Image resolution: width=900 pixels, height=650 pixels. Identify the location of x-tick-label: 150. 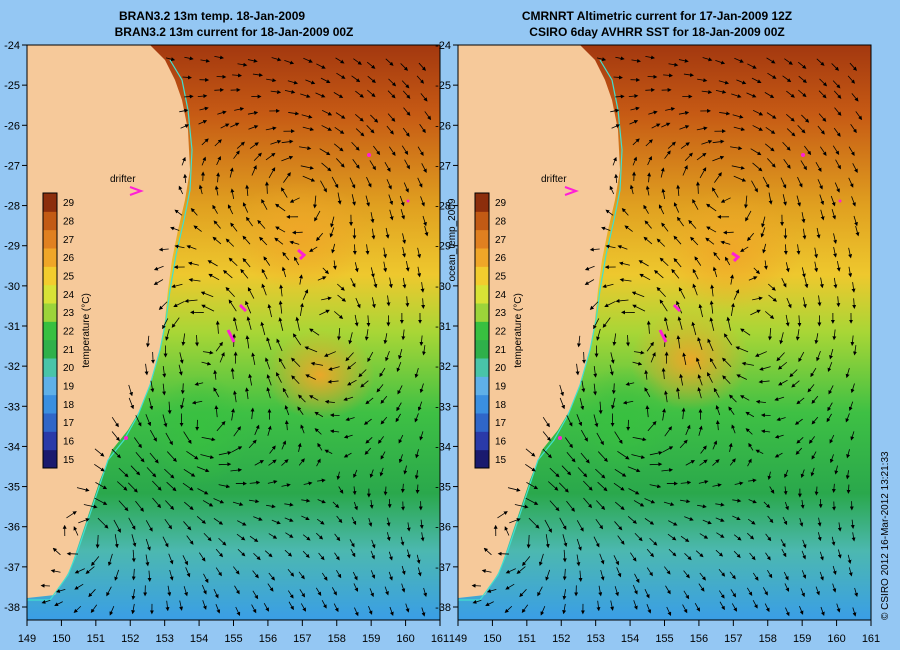
(492, 639).